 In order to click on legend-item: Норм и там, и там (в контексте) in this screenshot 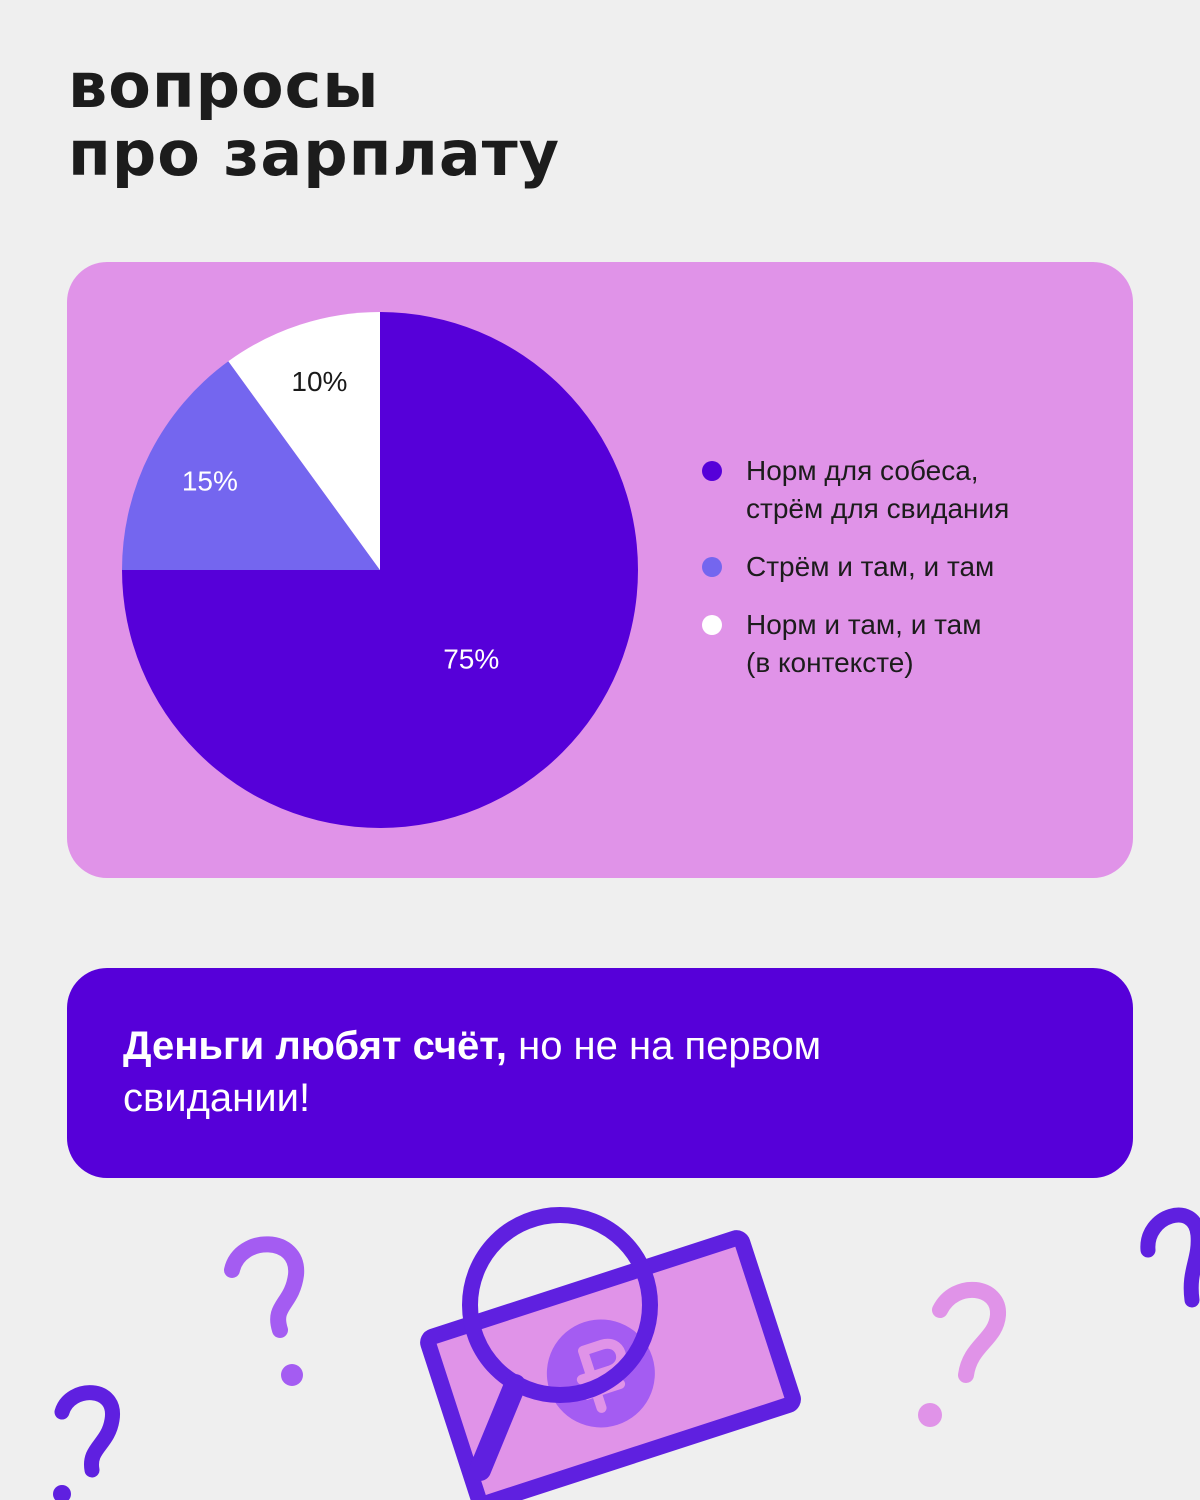, I will do `click(854, 644)`.